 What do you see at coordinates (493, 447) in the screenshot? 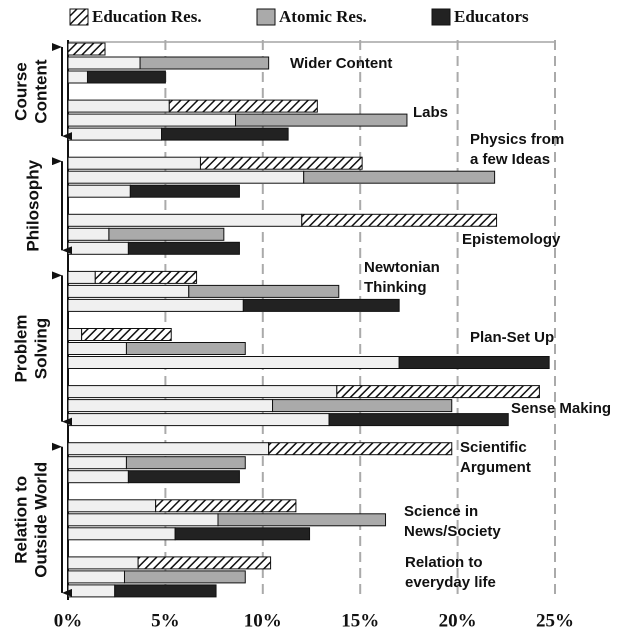
I see `category-label: Scientific` at bounding box center [493, 447].